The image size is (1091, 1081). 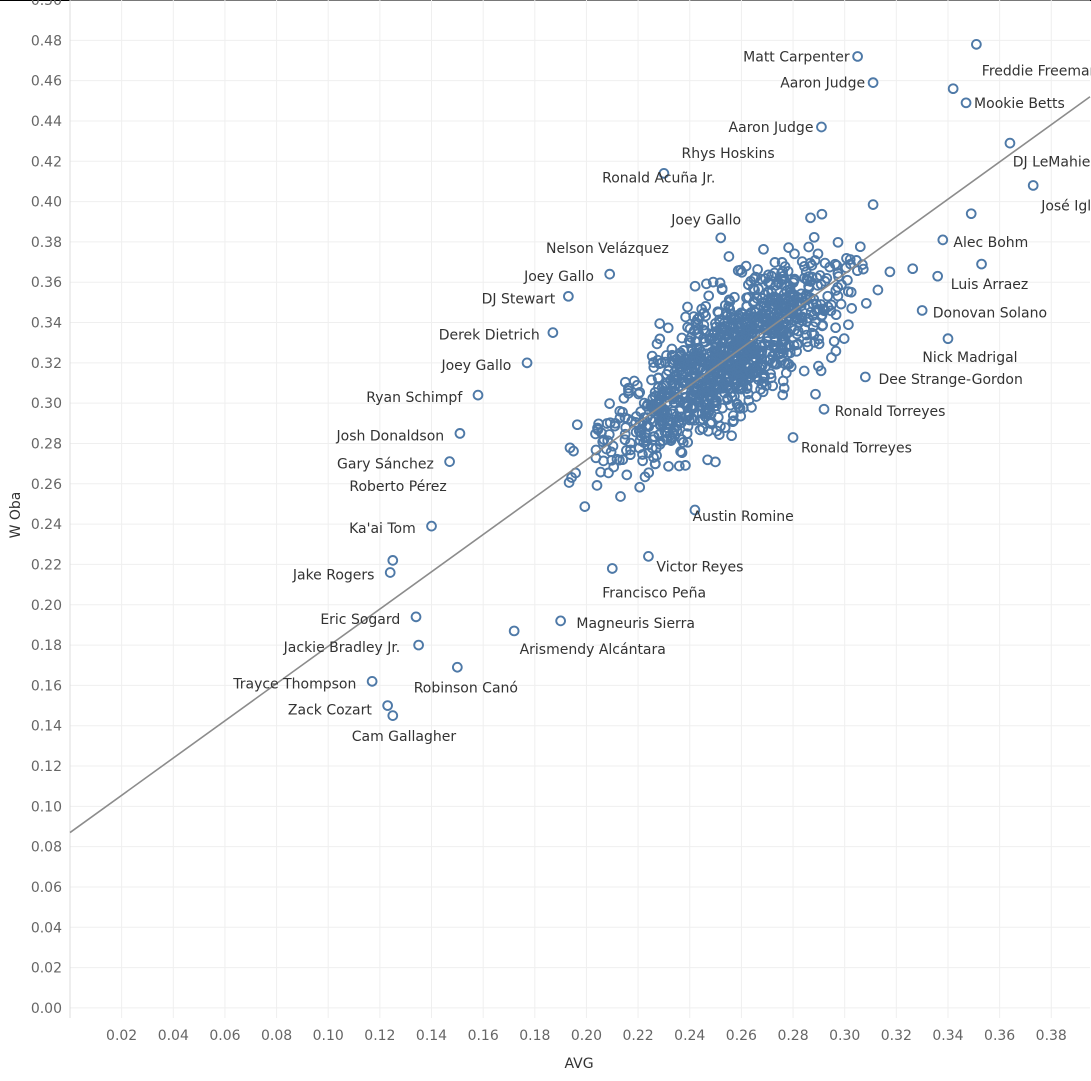 I want to click on x-tick-label: 0.38, so click(x=1051, y=1036).